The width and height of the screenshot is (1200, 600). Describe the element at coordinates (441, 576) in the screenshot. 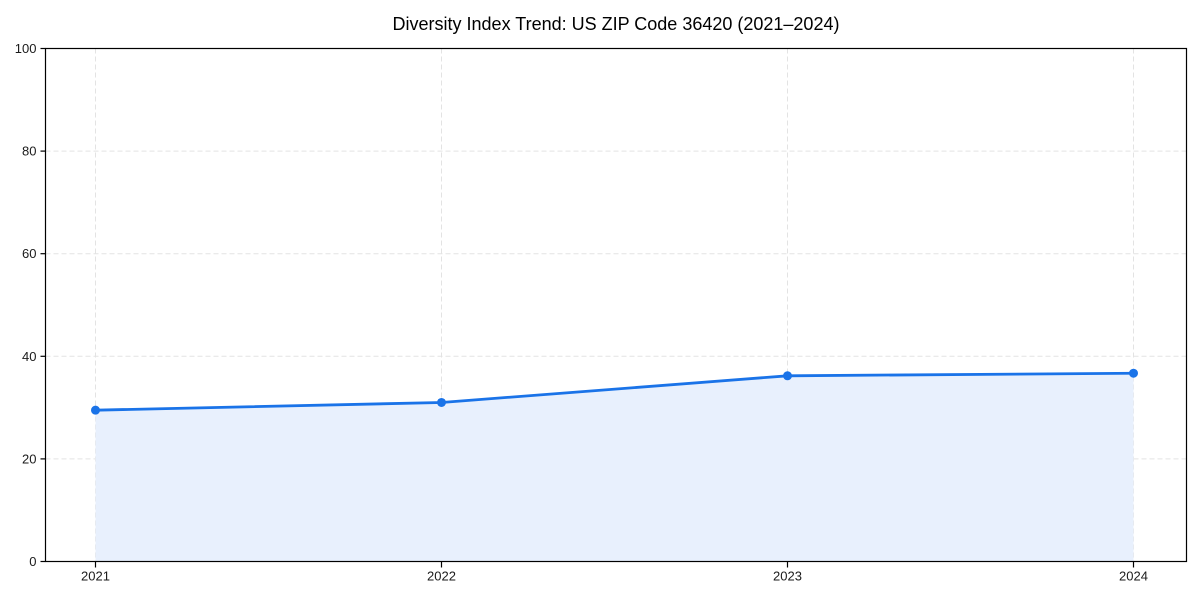

I see `x-tick-label: 2022` at that location.